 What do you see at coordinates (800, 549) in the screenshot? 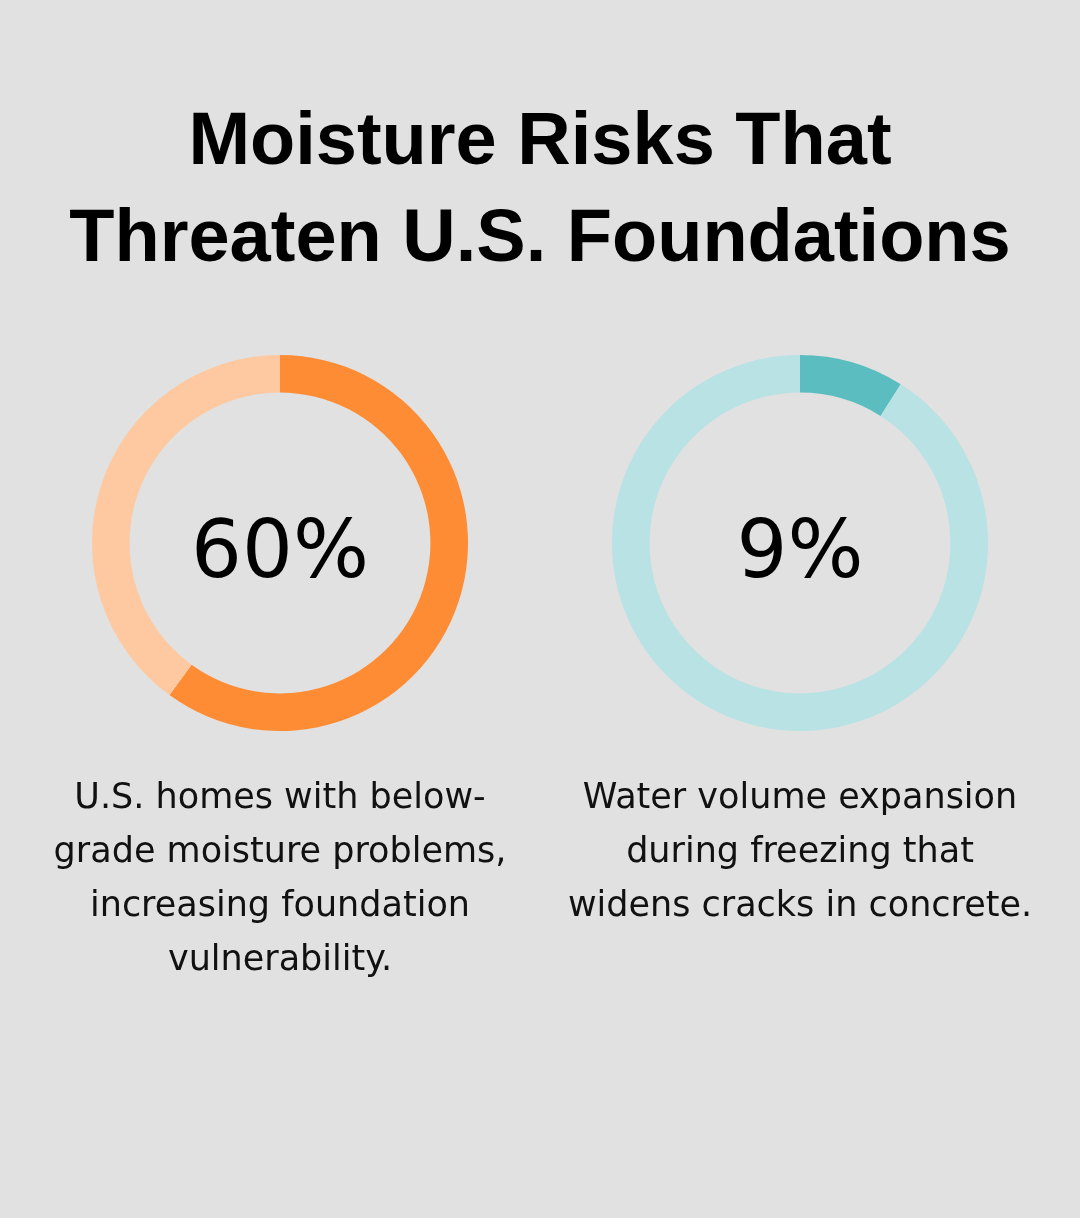
I see `text: 9%` at bounding box center [800, 549].